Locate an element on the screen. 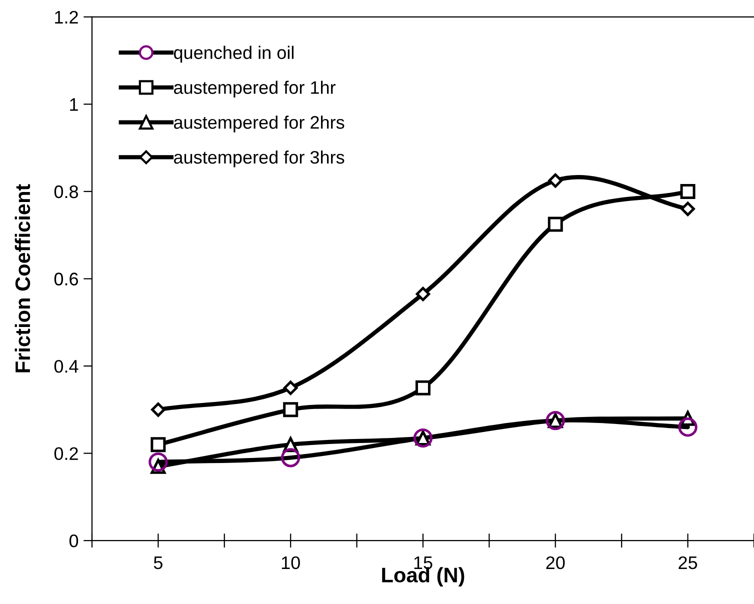 The image size is (754, 604). x-tick-label: 10 is located at coordinates (291, 563).